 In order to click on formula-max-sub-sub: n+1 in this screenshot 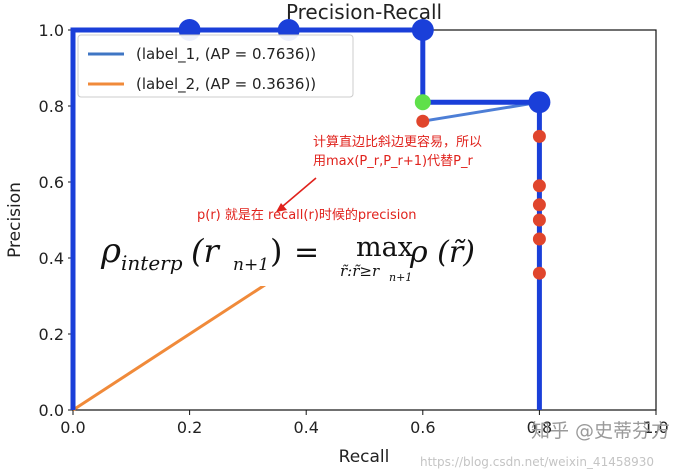, I will do `click(400, 277)`.